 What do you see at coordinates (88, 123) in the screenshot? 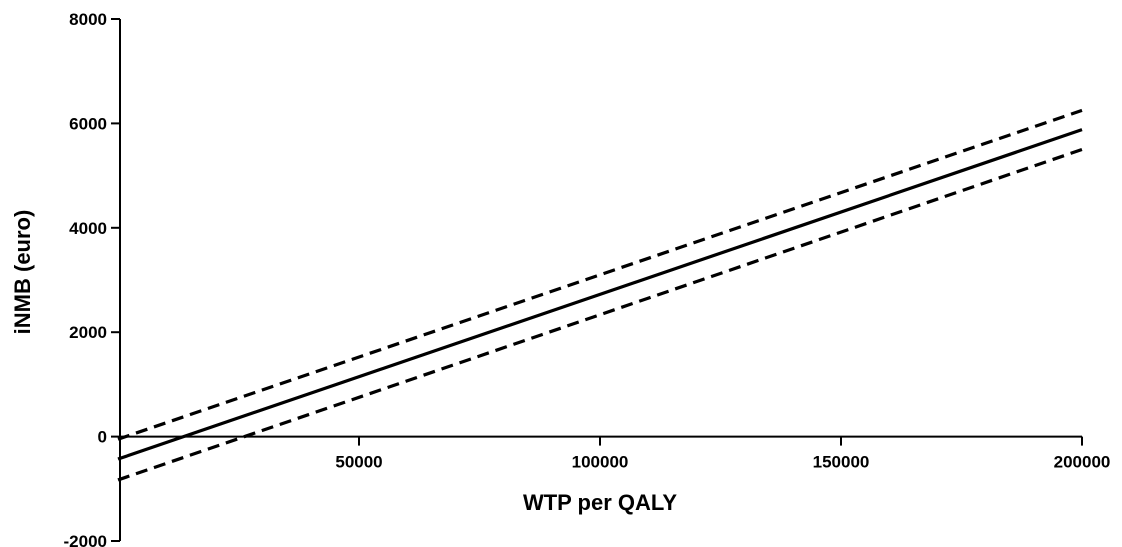
I see `y-tick-label: 6000` at bounding box center [88, 123].